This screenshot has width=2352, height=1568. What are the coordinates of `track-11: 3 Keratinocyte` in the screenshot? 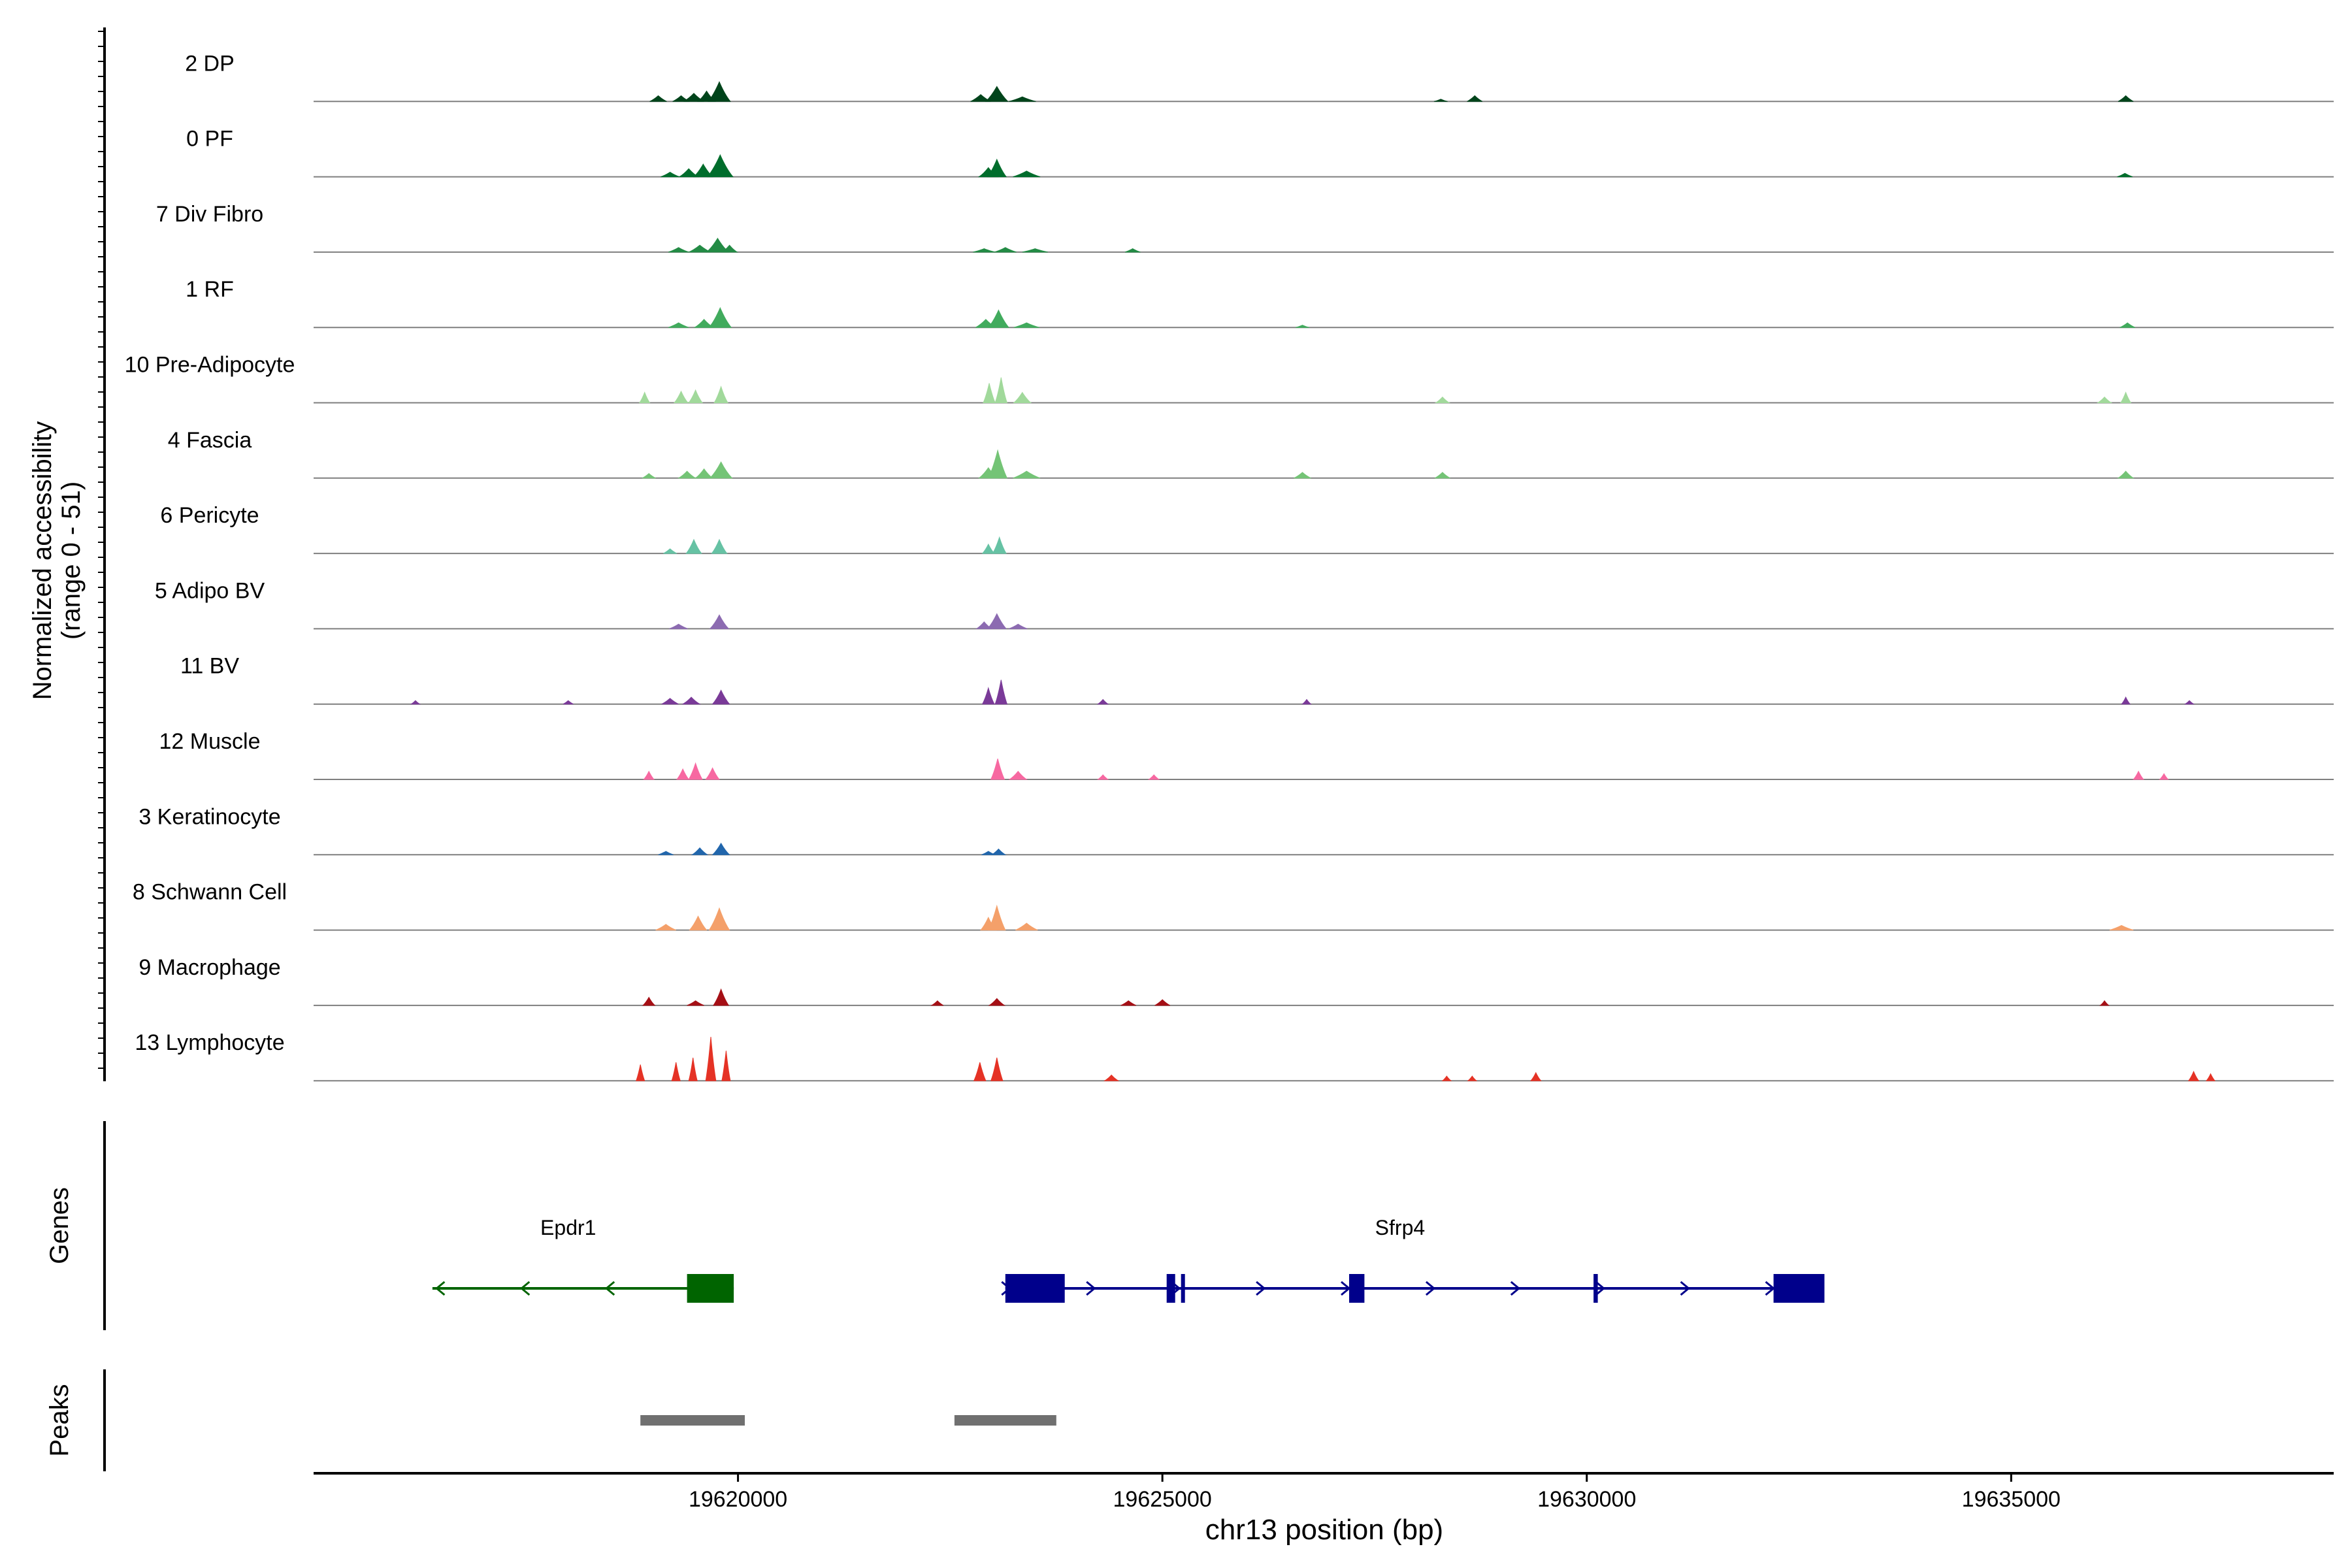 It's located at (1236, 830).